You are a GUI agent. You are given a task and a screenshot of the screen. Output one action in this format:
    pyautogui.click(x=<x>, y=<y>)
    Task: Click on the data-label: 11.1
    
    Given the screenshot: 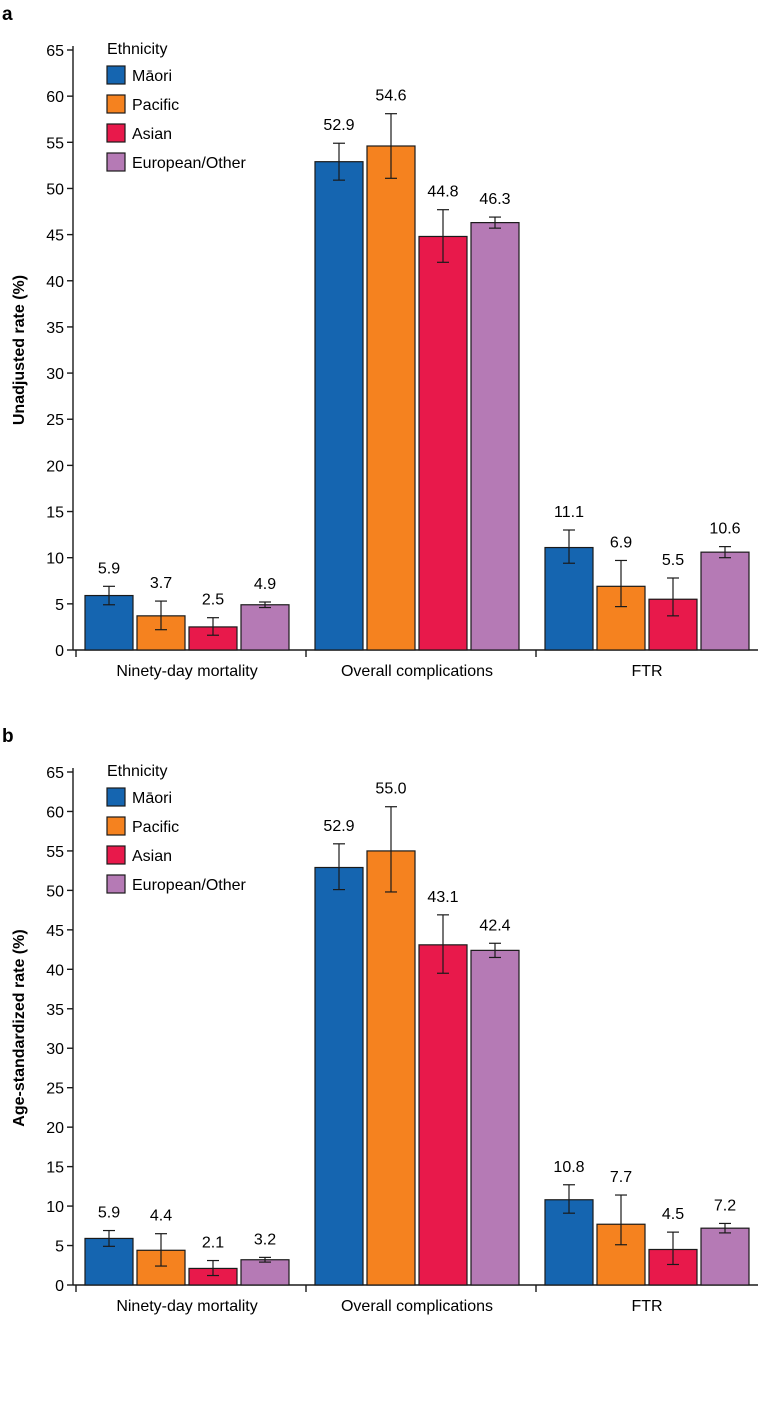 What is the action you would take?
    pyautogui.click(x=569, y=512)
    